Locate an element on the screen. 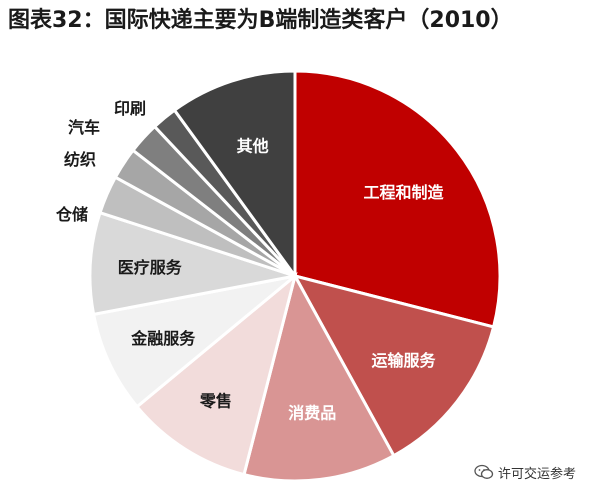  slice-label: 印刷 is located at coordinates (130, 108).